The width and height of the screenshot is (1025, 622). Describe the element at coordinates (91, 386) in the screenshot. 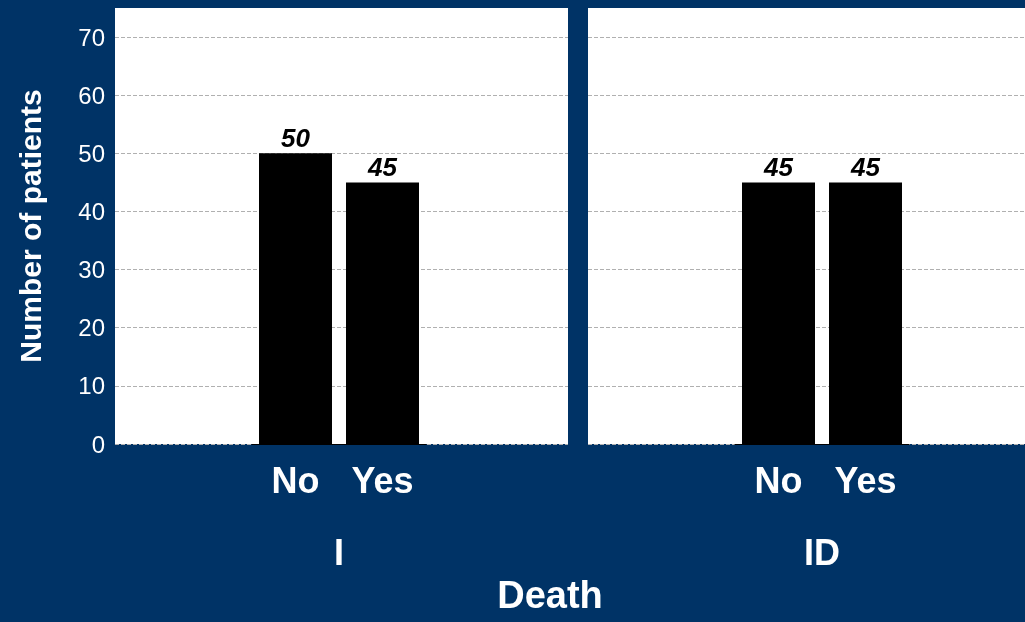

I see `y-tick-label: 10` at that location.